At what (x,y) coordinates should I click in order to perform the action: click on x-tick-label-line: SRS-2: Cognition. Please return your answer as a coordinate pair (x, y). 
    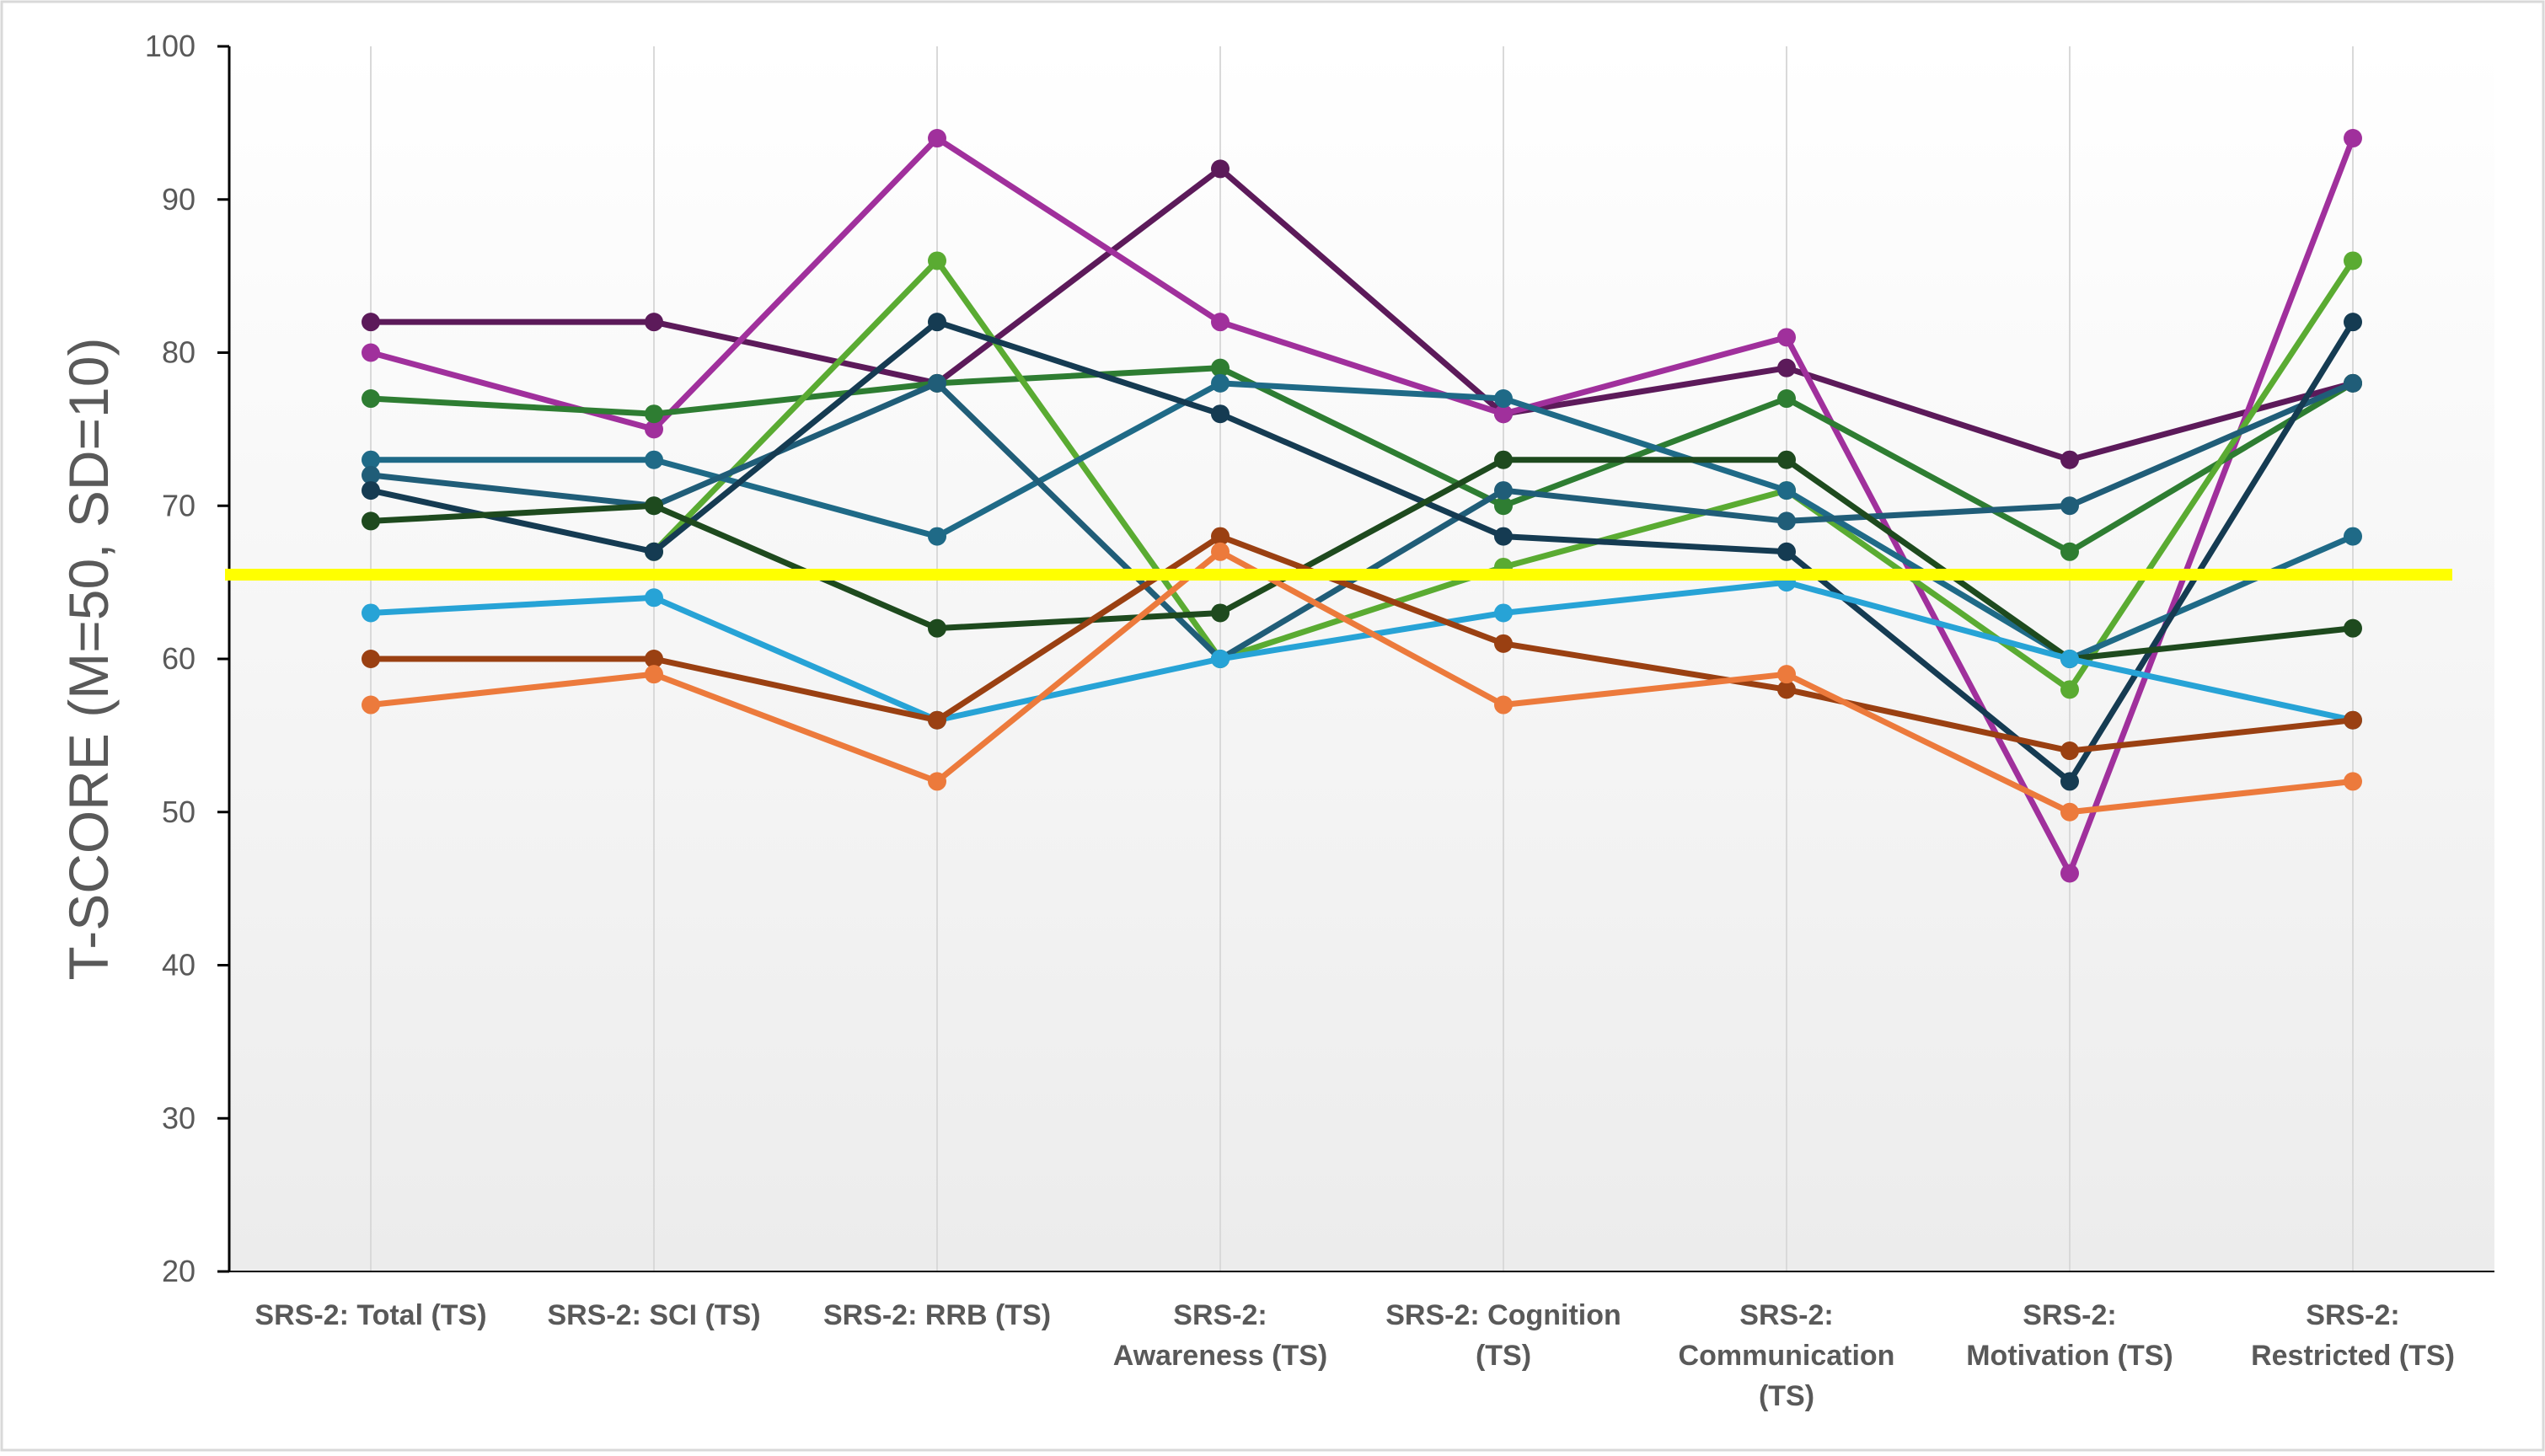
    Looking at the image, I should click on (1503, 1315).